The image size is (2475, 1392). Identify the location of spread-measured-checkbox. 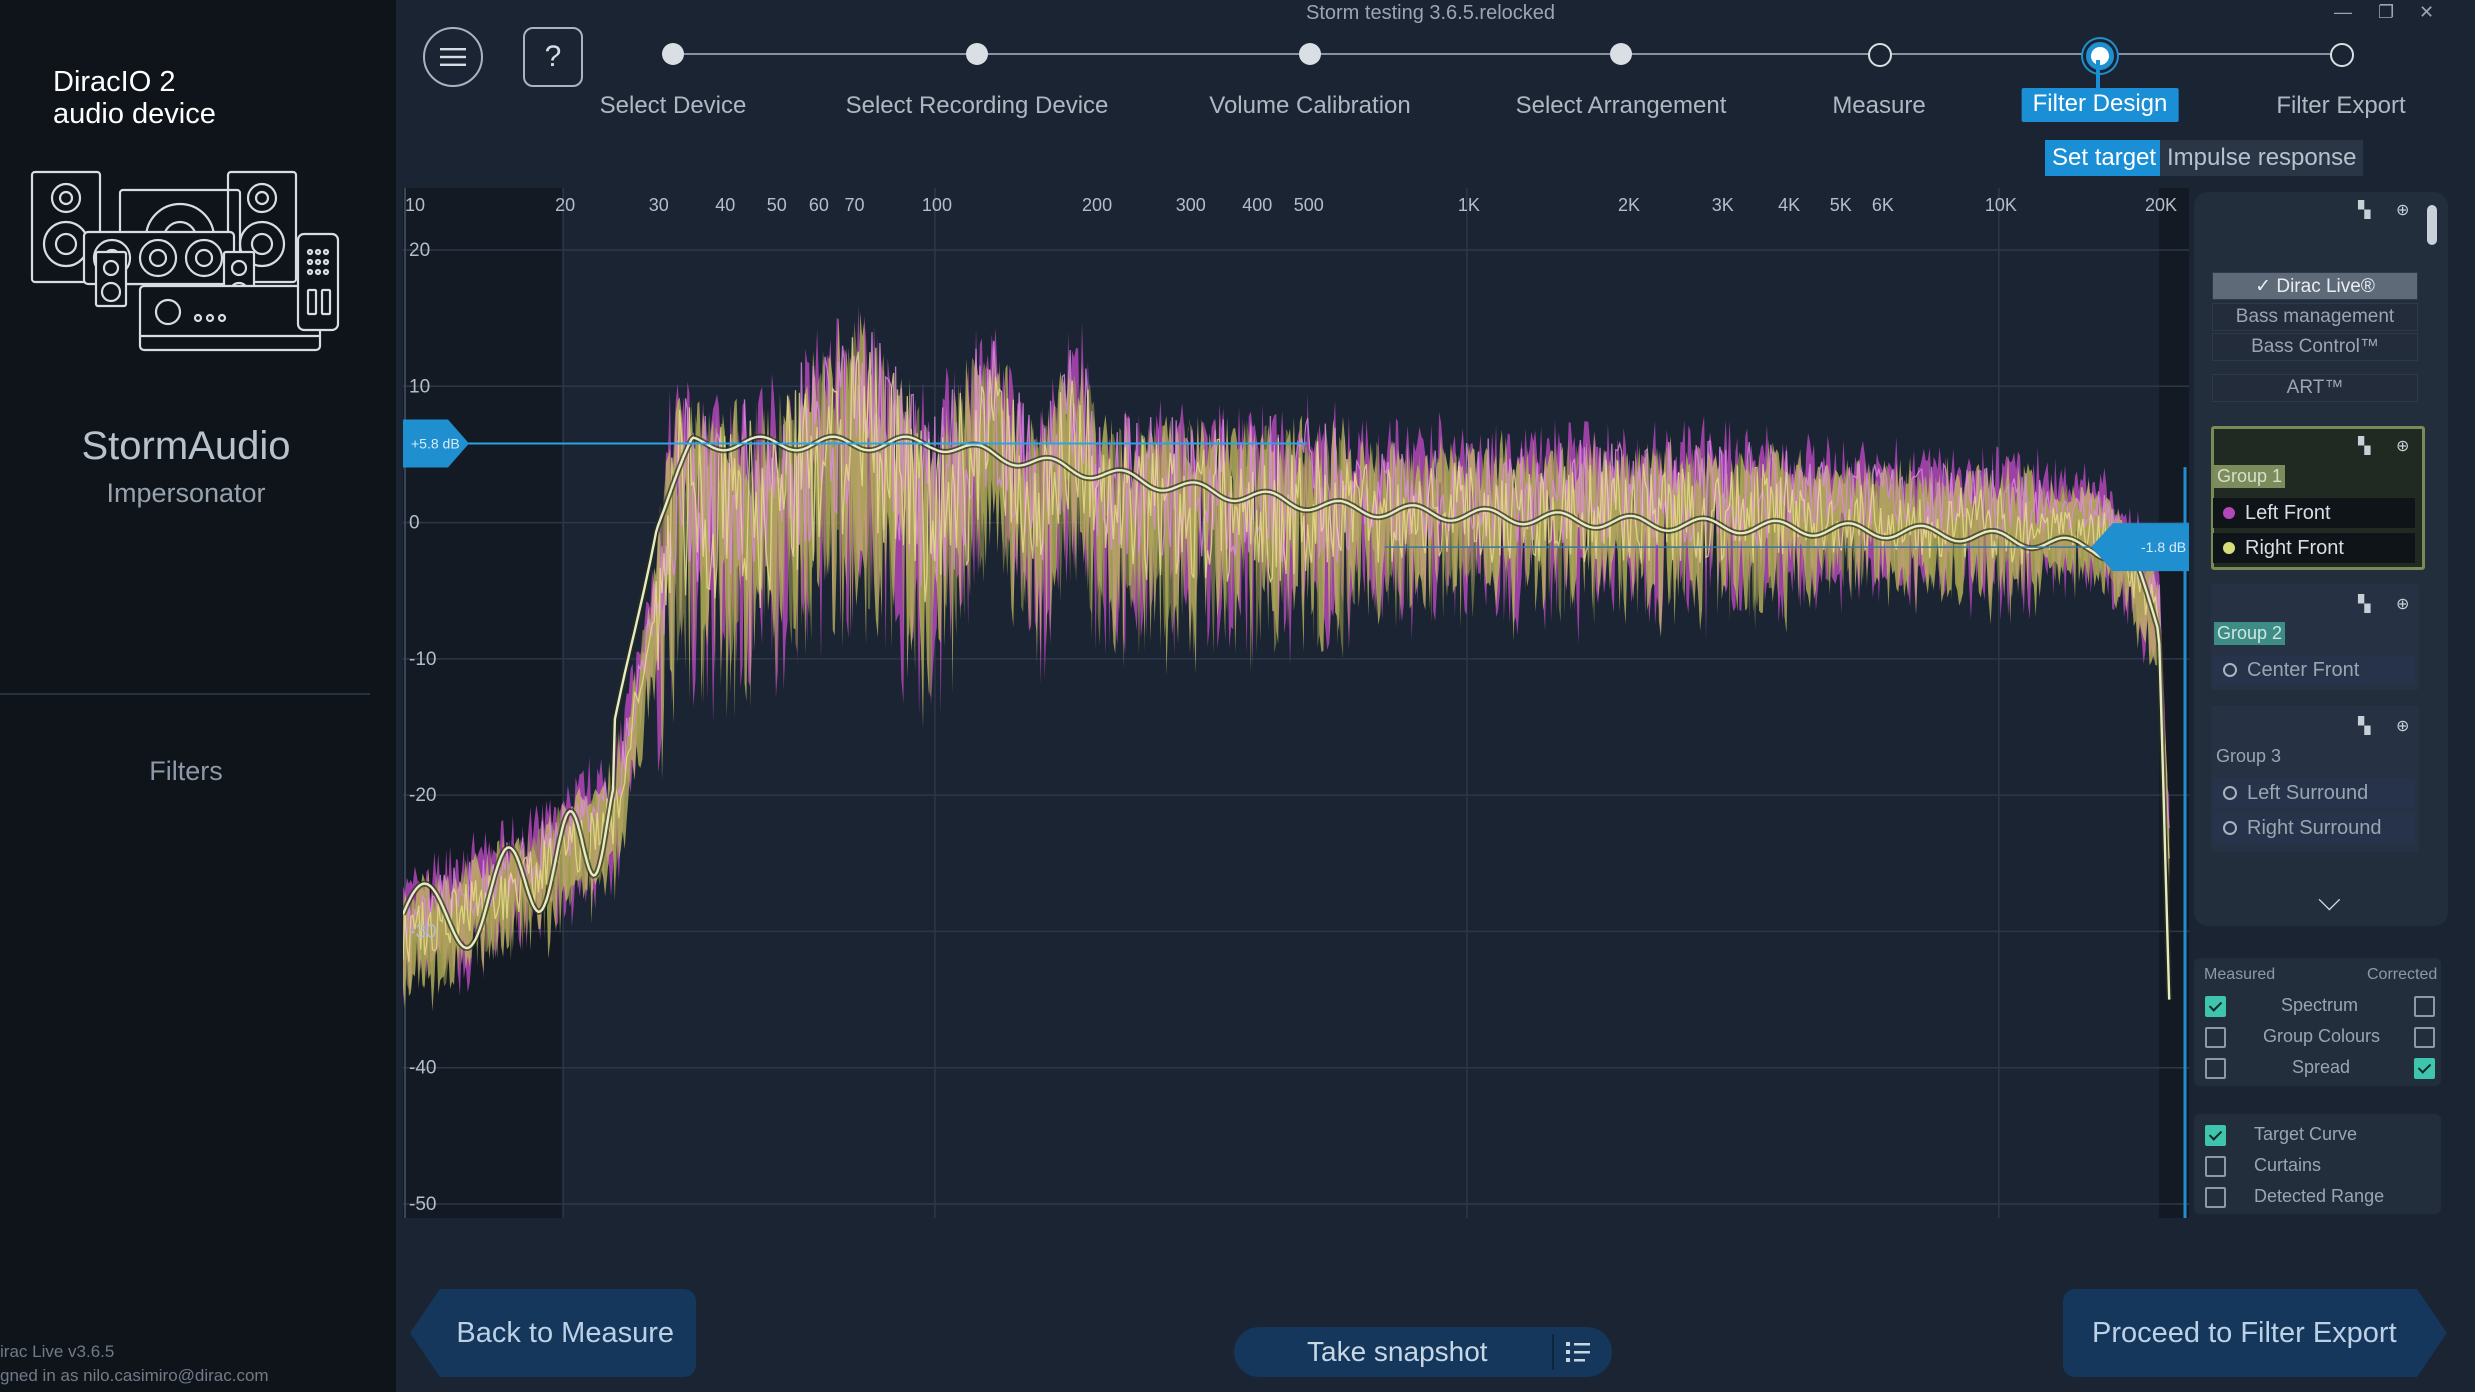
(2215, 1068).